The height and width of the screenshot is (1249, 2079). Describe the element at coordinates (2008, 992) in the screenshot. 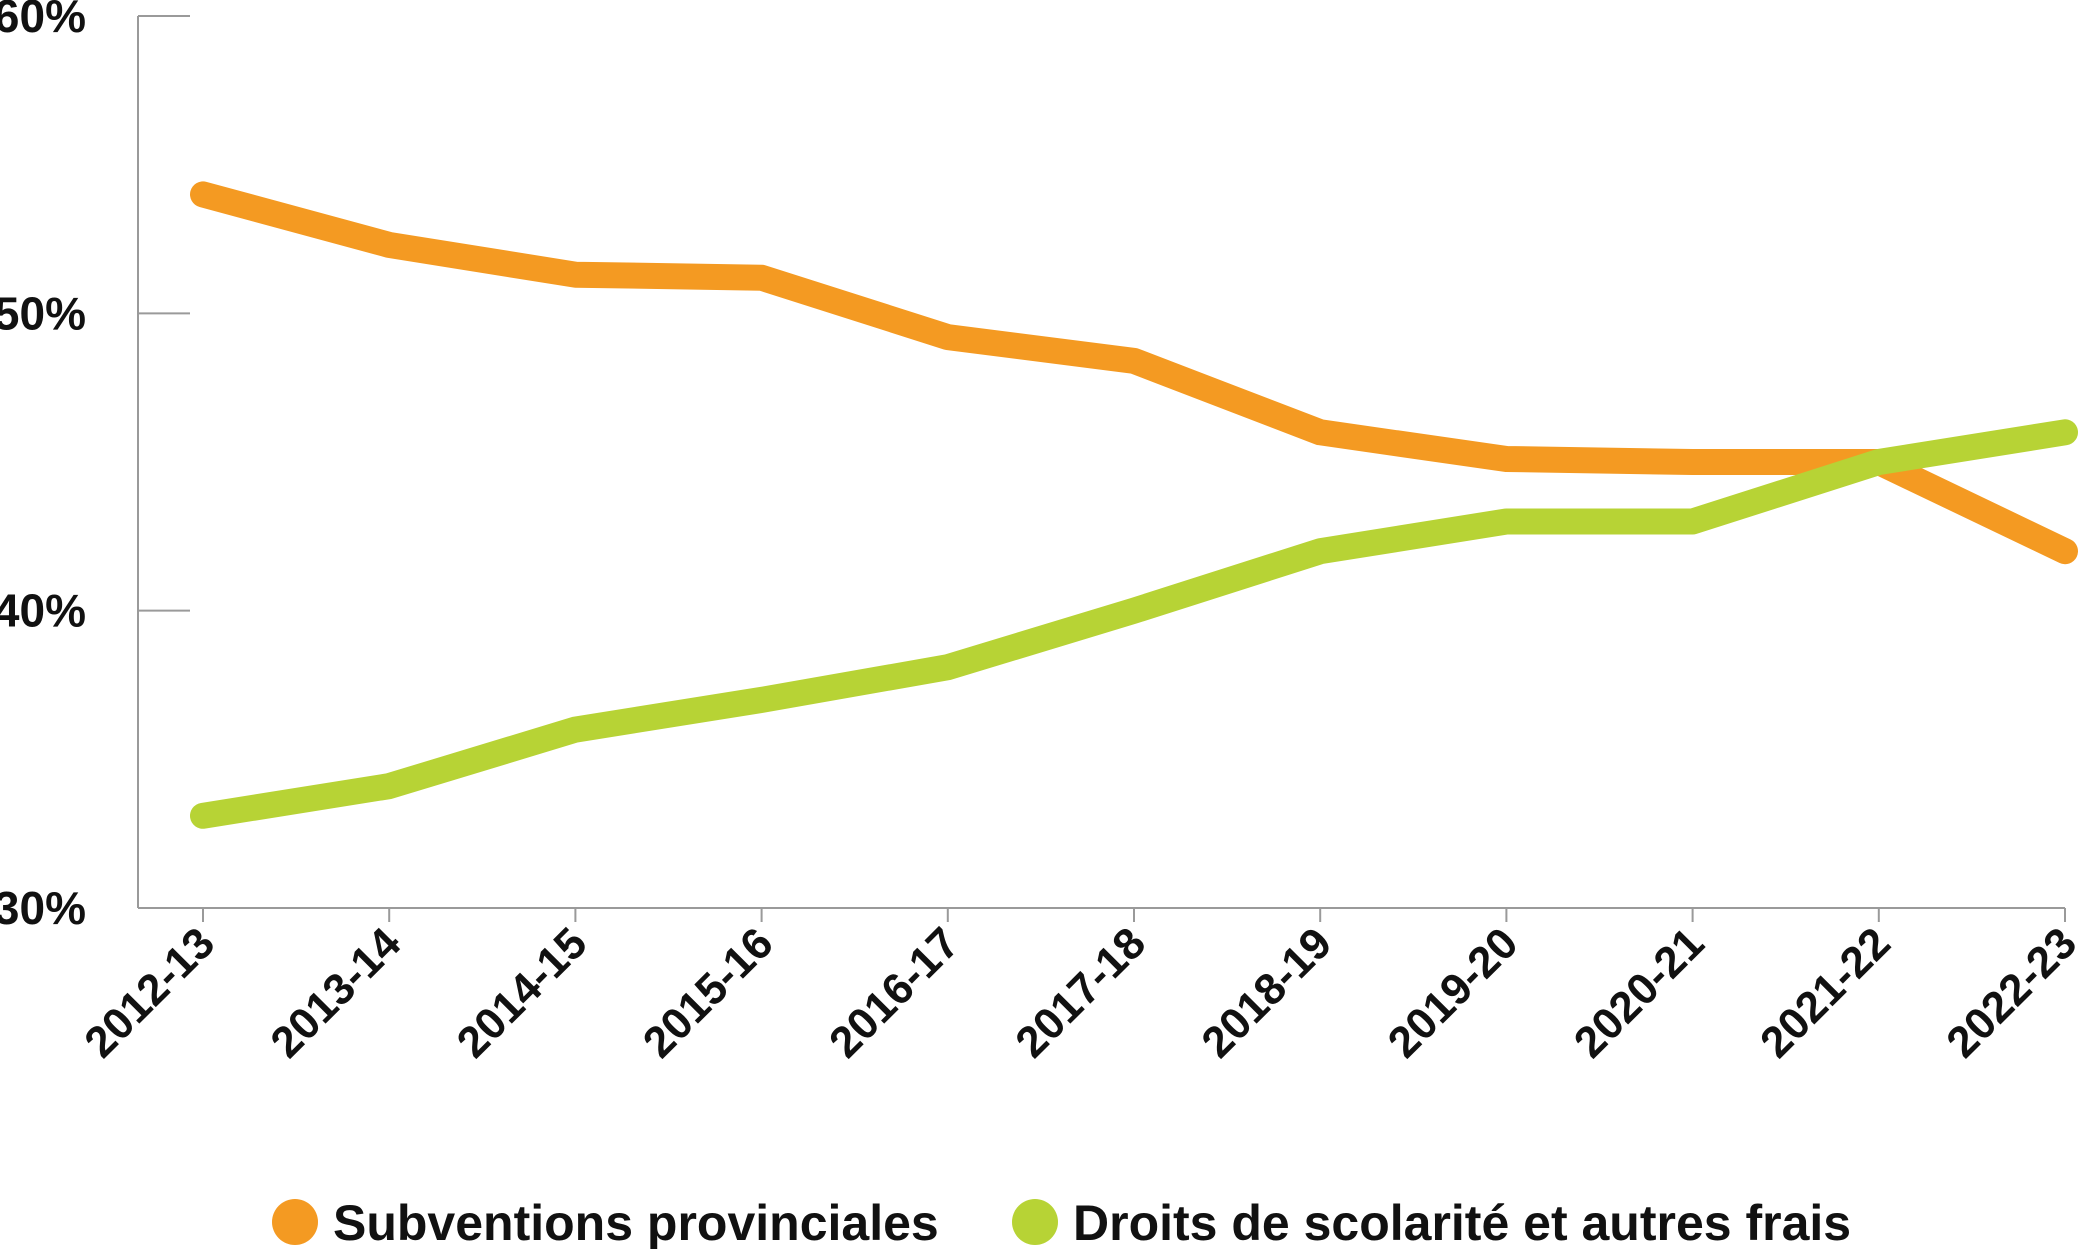

I see `x-tick-label: 2022-23` at that location.